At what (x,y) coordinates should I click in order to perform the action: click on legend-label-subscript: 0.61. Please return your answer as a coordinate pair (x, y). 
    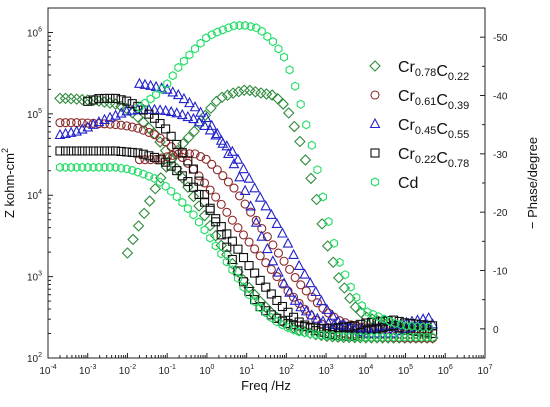
    Looking at the image, I should click on (425, 102).